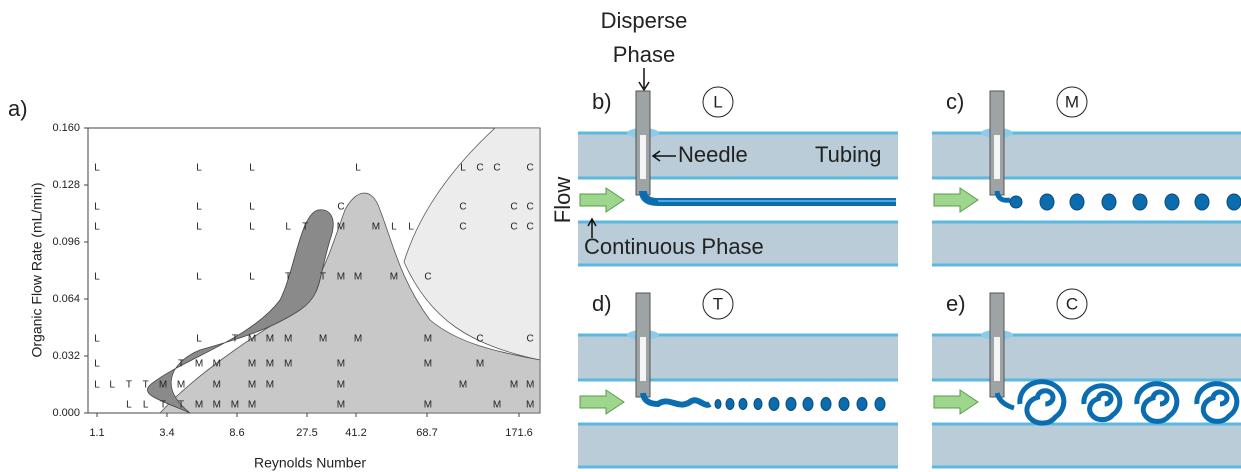 The image size is (1241, 472). Describe the element at coordinates (592, 227) in the screenshot. I see `arrow` at that location.